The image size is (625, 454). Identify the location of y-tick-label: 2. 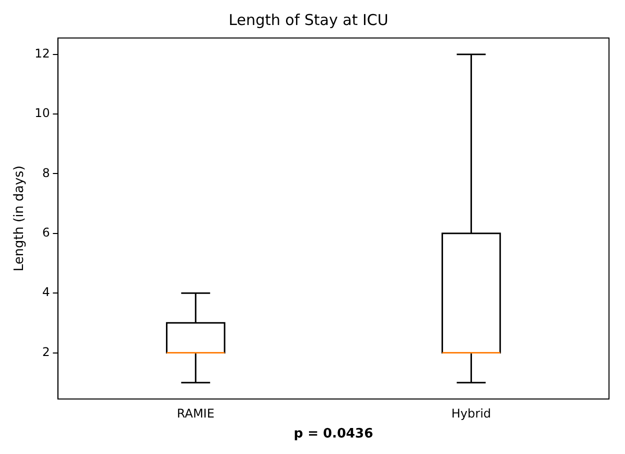
(46, 351).